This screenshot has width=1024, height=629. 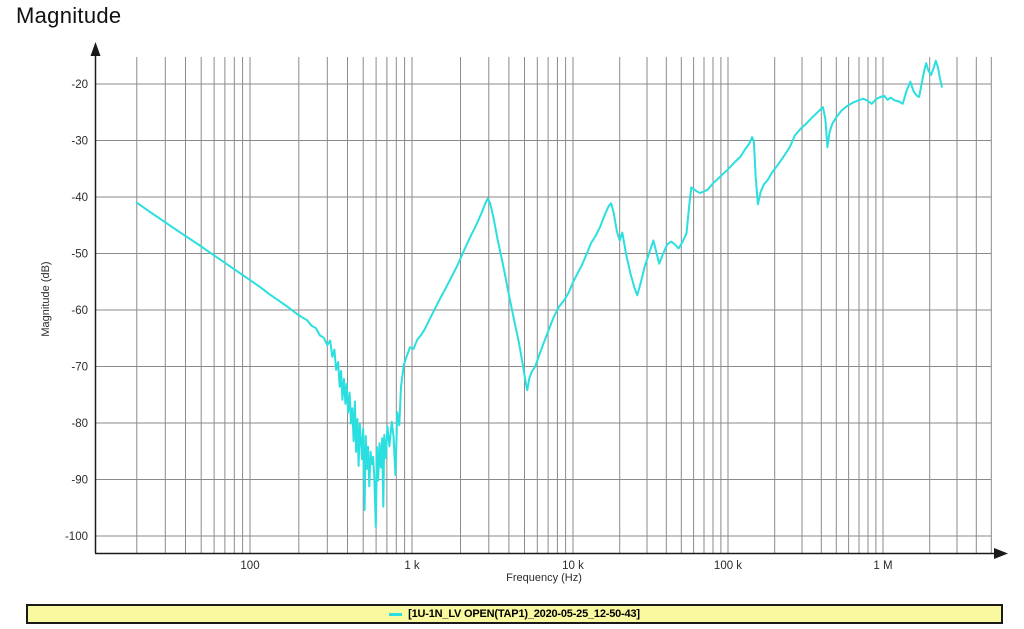 I want to click on y-tick-label: -30, so click(x=79, y=142).